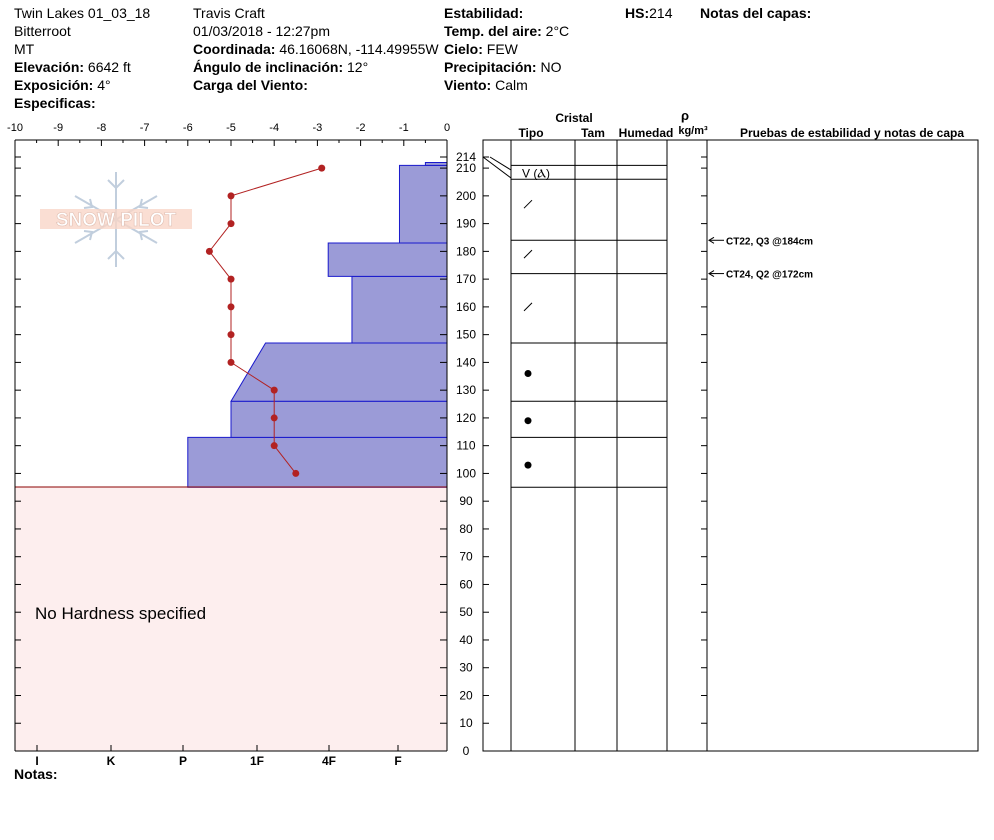 This screenshot has height=840, width=994. What do you see at coordinates (228, 134) in the screenshot?
I see `temperature-axis: -10 -9 -8 -7 -6 -5 -4 -3 -2 -1 0` at bounding box center [228, 134].